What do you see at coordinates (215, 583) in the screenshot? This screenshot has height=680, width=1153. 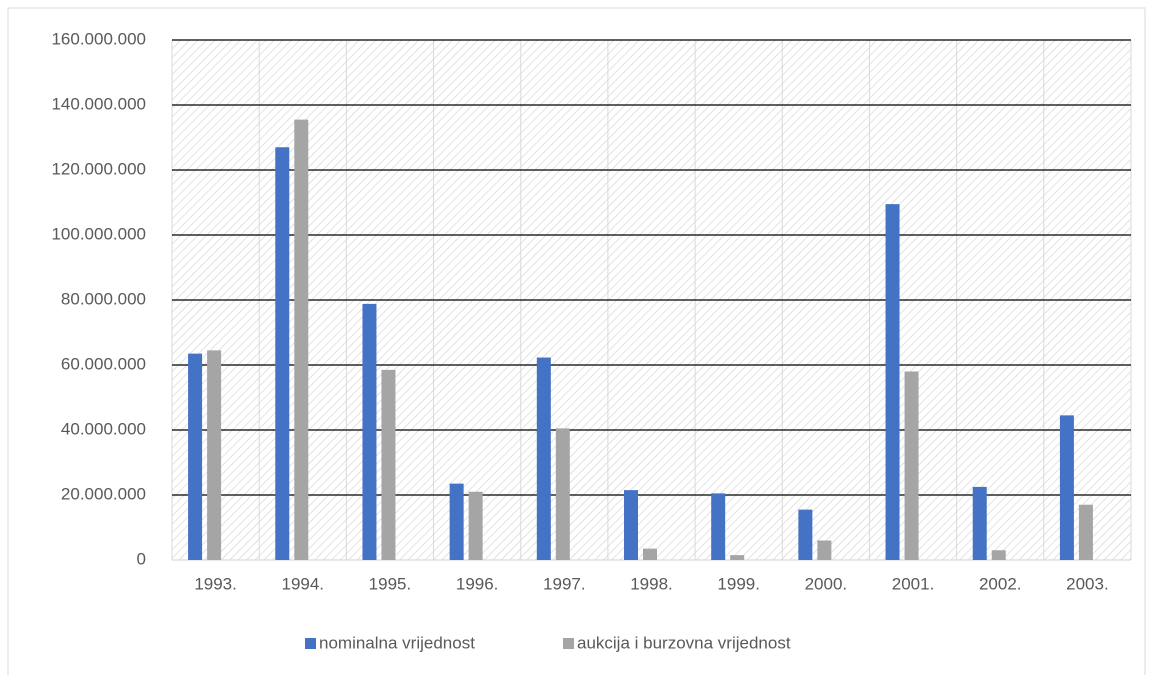 I see `x-tick-label: 1993.` at bounding box center [215, 583].